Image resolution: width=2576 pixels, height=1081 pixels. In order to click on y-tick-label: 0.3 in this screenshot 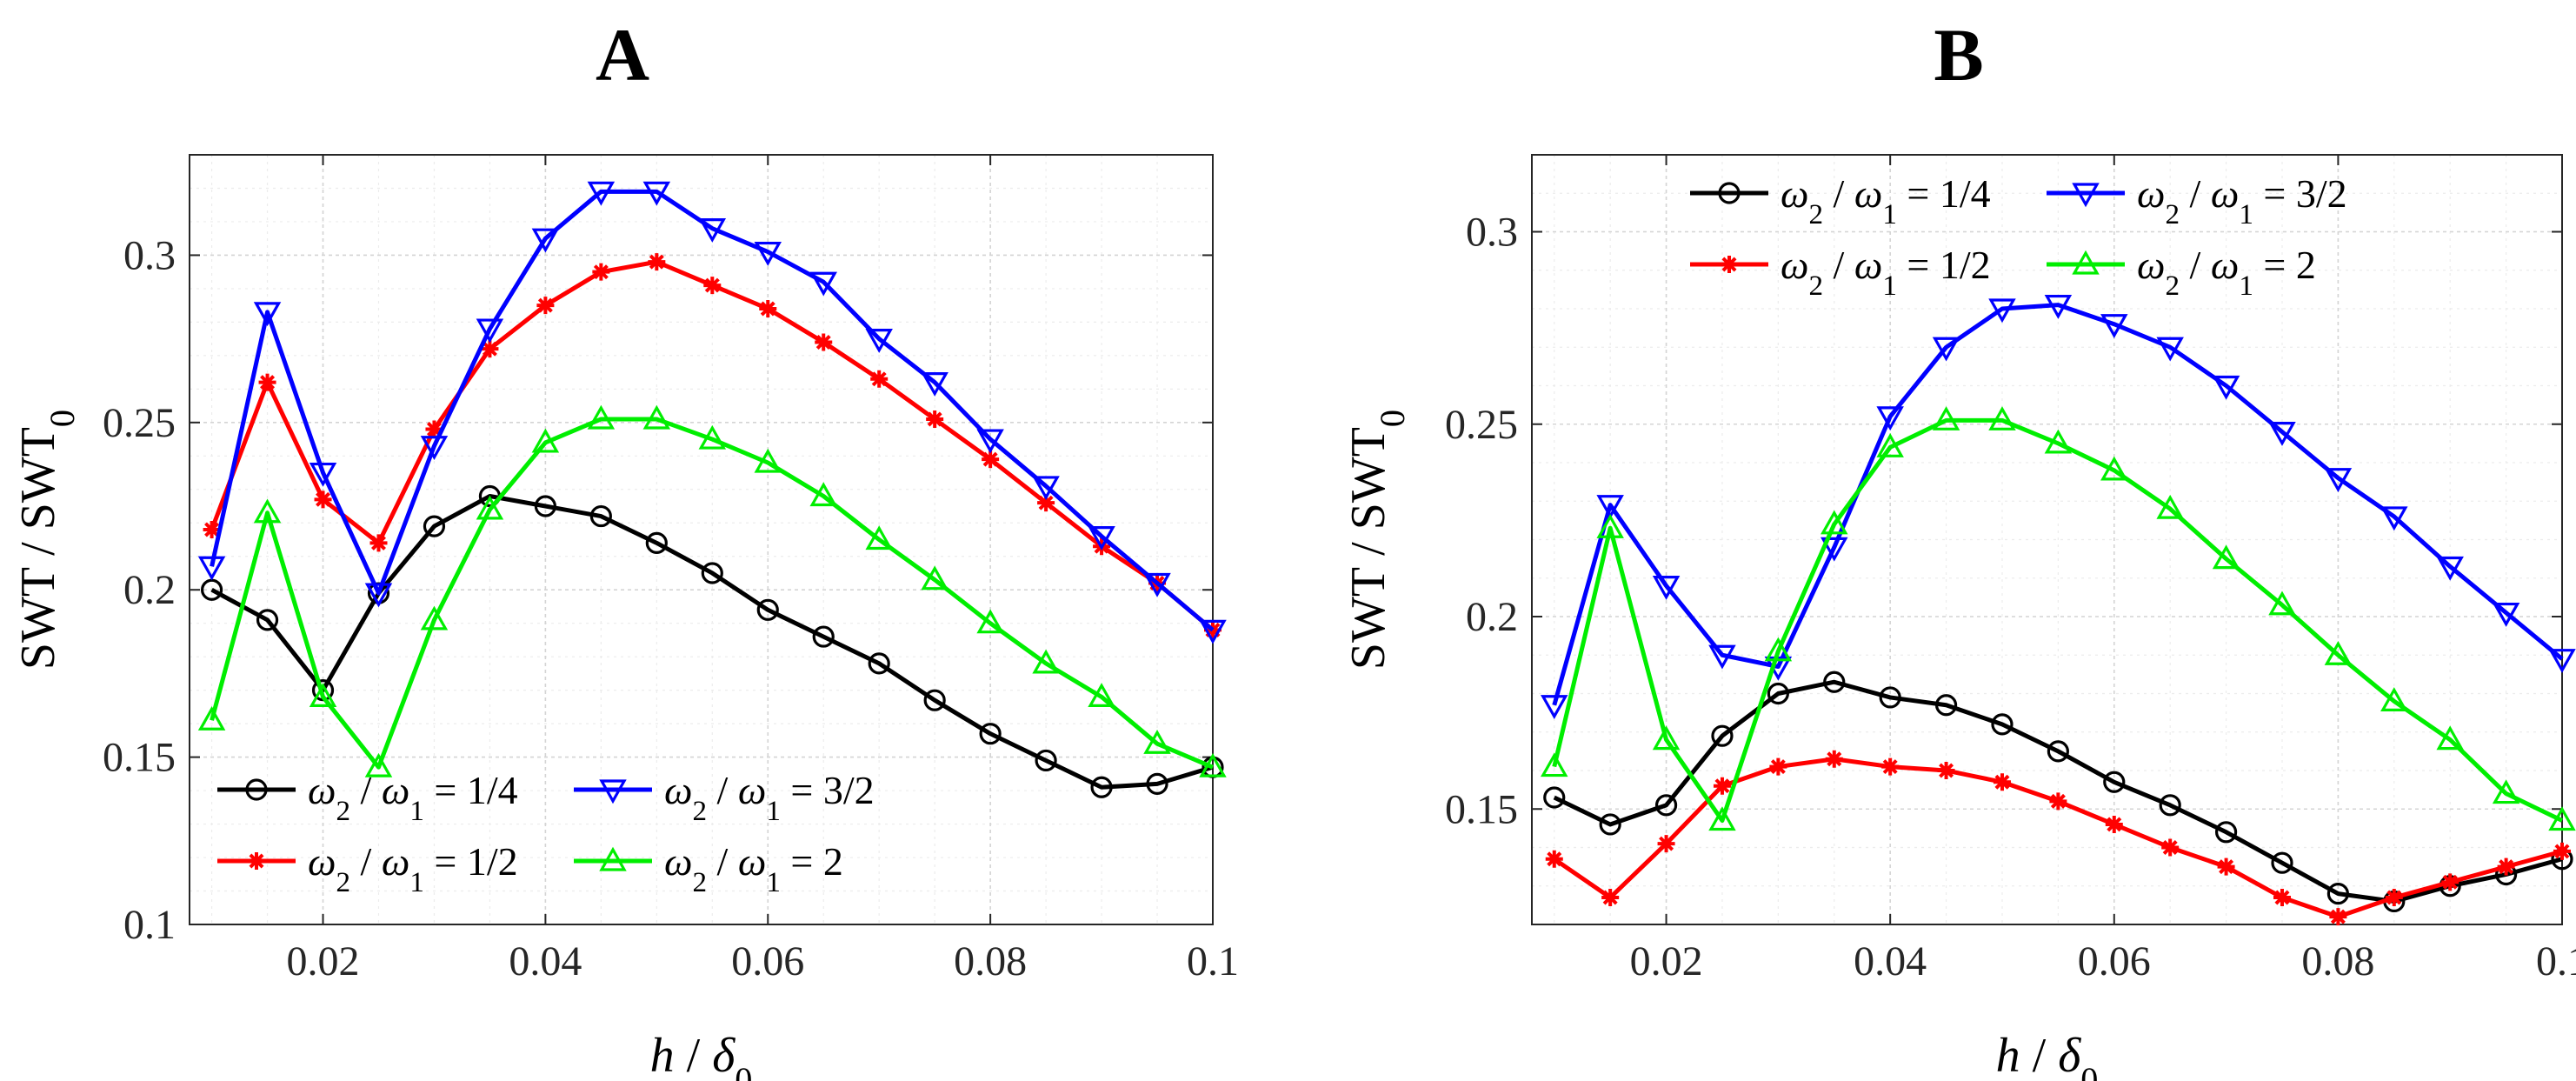, I will do `click(1492, 233)`.